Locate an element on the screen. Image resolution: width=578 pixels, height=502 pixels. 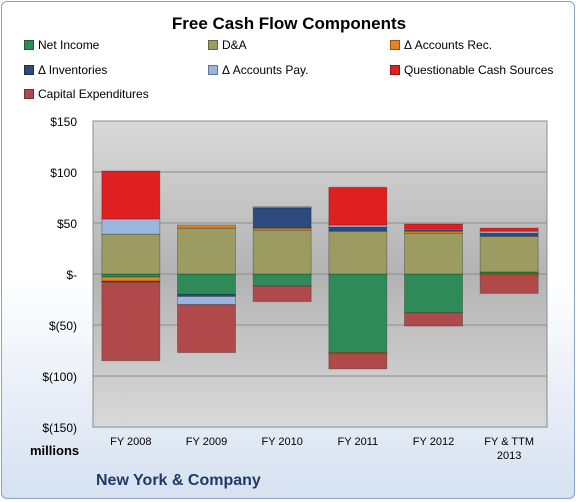
units-label: millions is located at coordinates (55, 450).